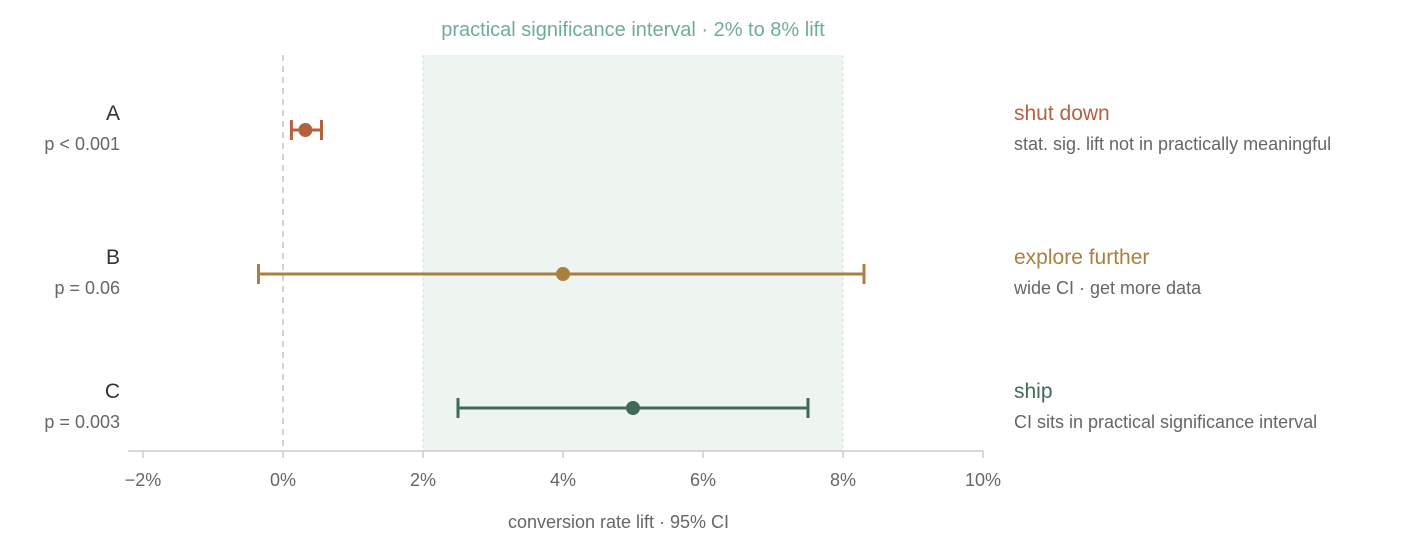 The width and height of the screenshot is (1428, 544). What do you see at coordinates (82, 422) in the screenshot?
I see `p-value-label: p = 0.003` at bounding box center [82, 422].